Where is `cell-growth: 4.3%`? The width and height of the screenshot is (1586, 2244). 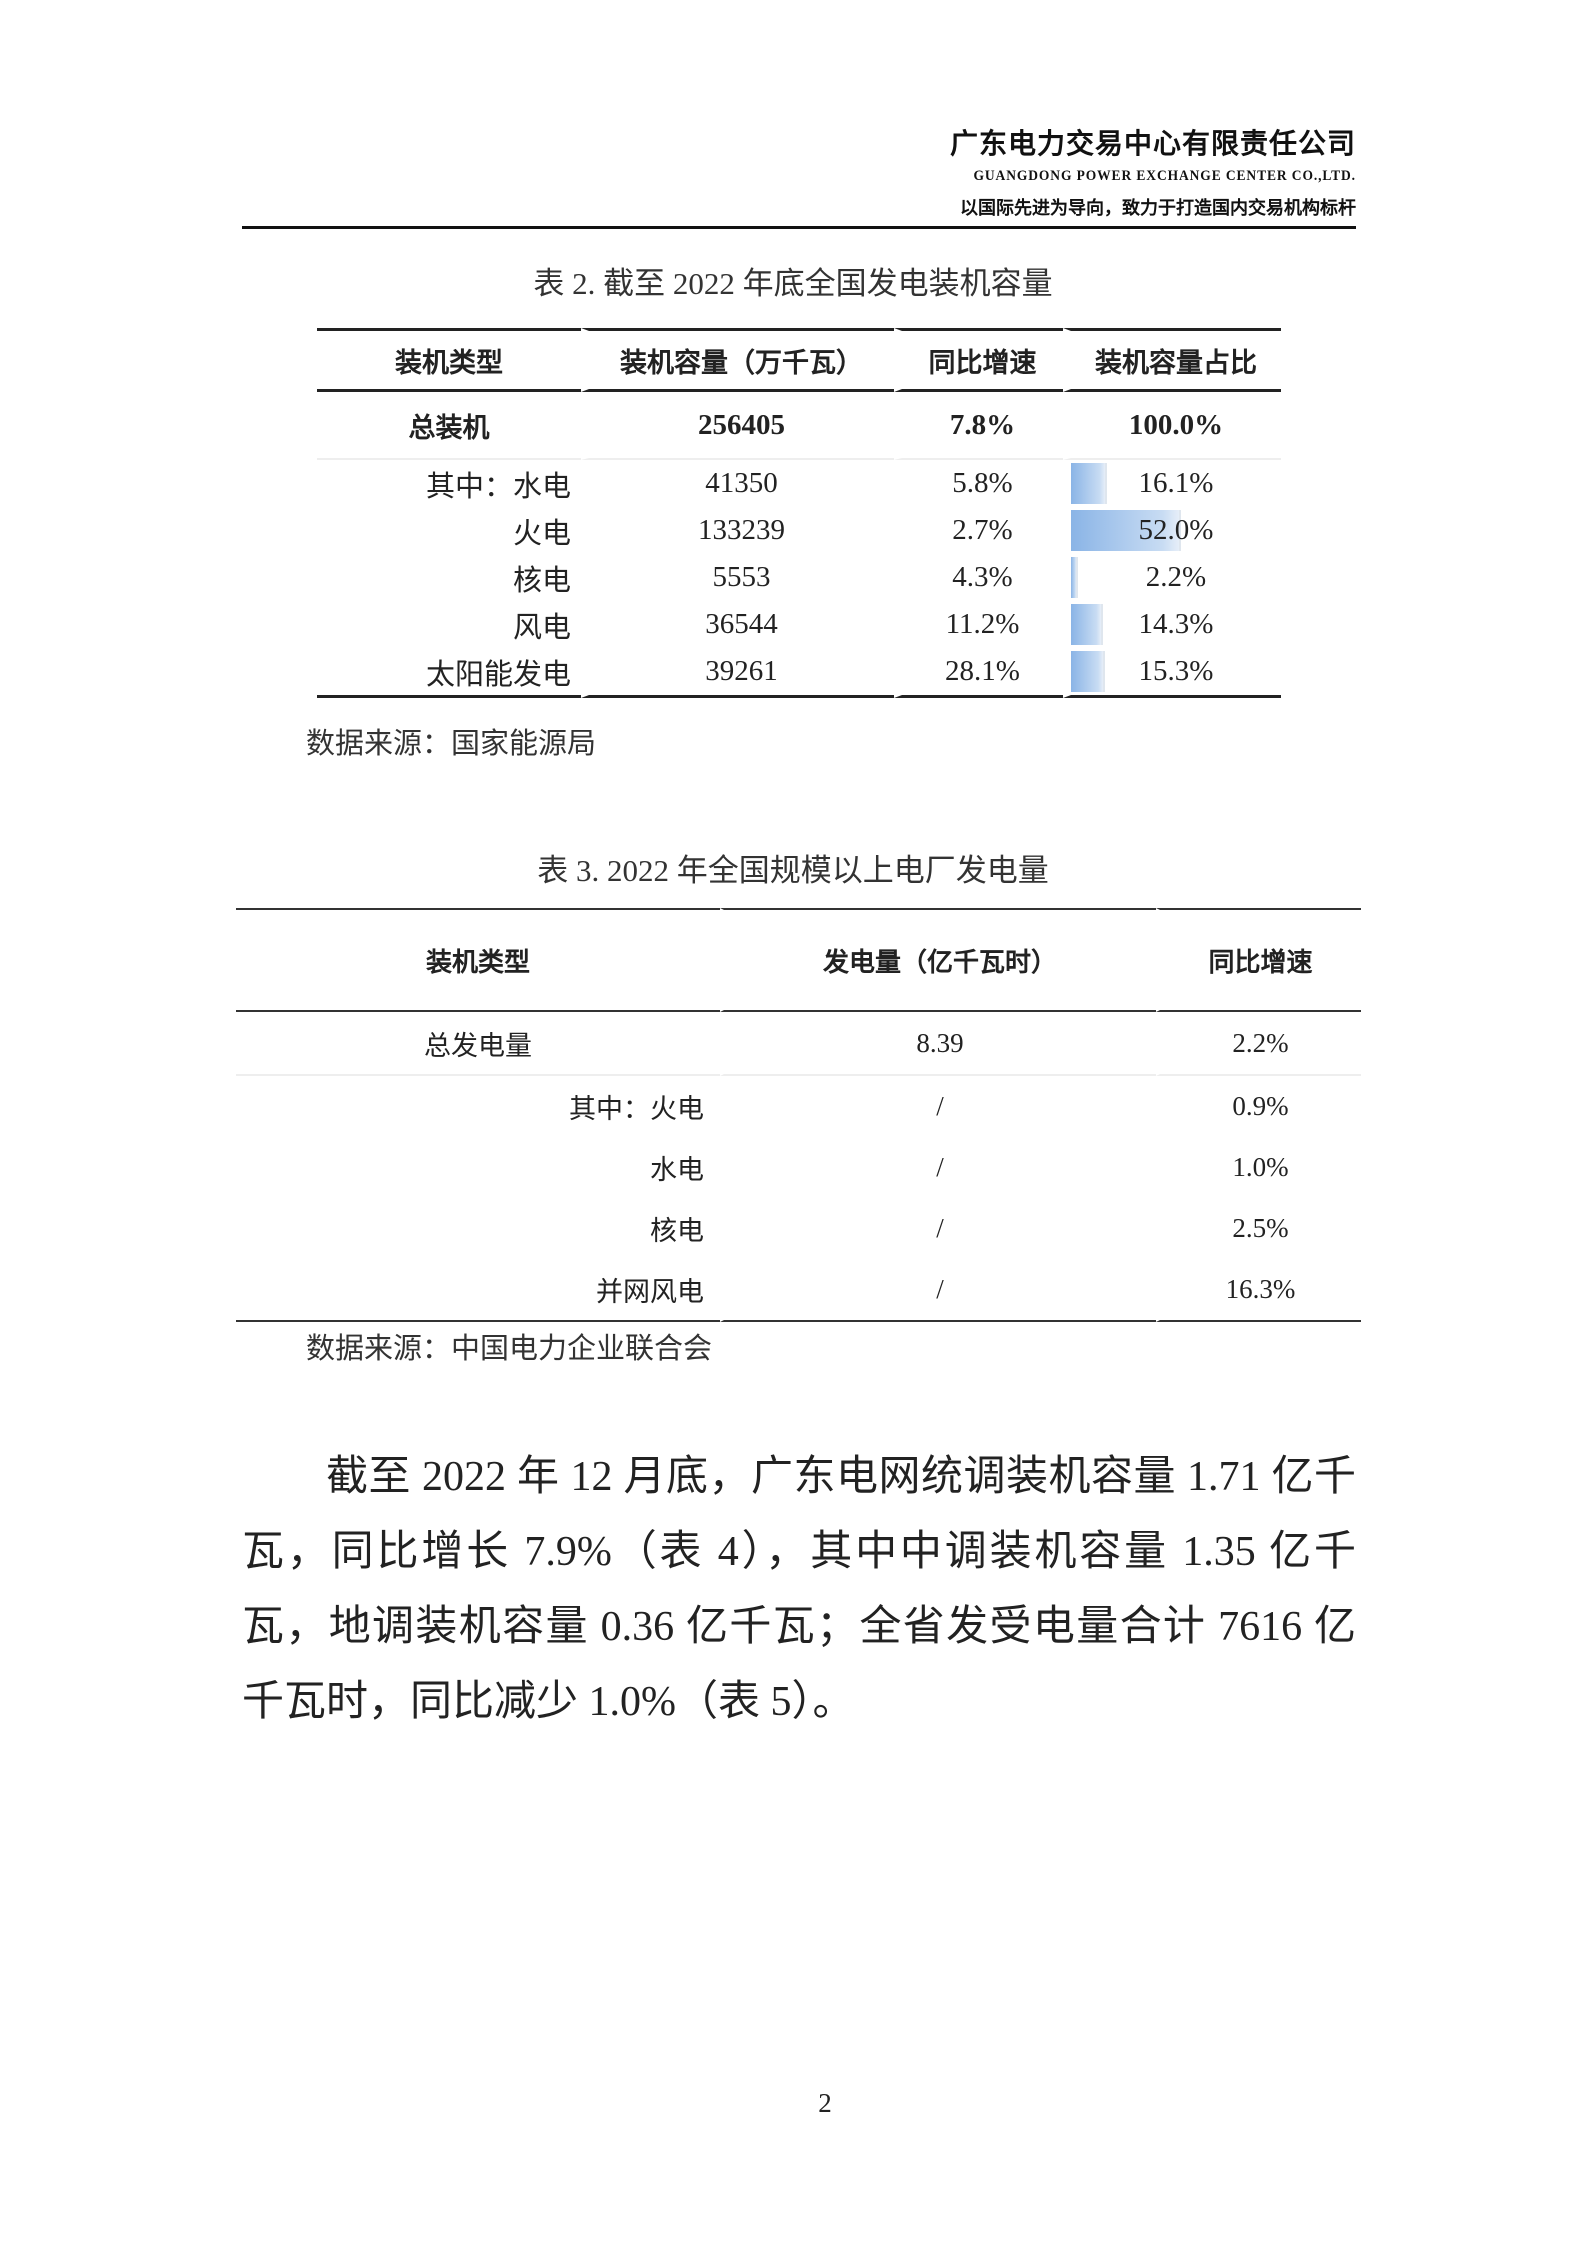 cell-growth: 4.3% is located at coordinates (978, 577).